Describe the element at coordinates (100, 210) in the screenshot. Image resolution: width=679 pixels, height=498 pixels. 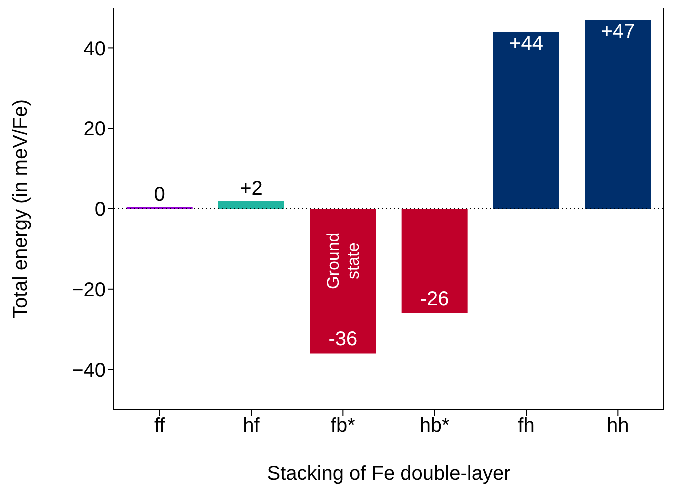
I see `y-tick-label: 0` at that location.